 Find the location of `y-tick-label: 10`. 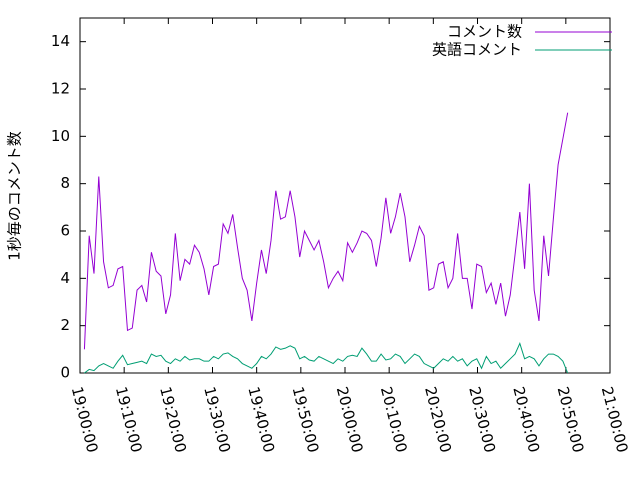

y-tick-label: 10 is located at coordinates (60, 136).